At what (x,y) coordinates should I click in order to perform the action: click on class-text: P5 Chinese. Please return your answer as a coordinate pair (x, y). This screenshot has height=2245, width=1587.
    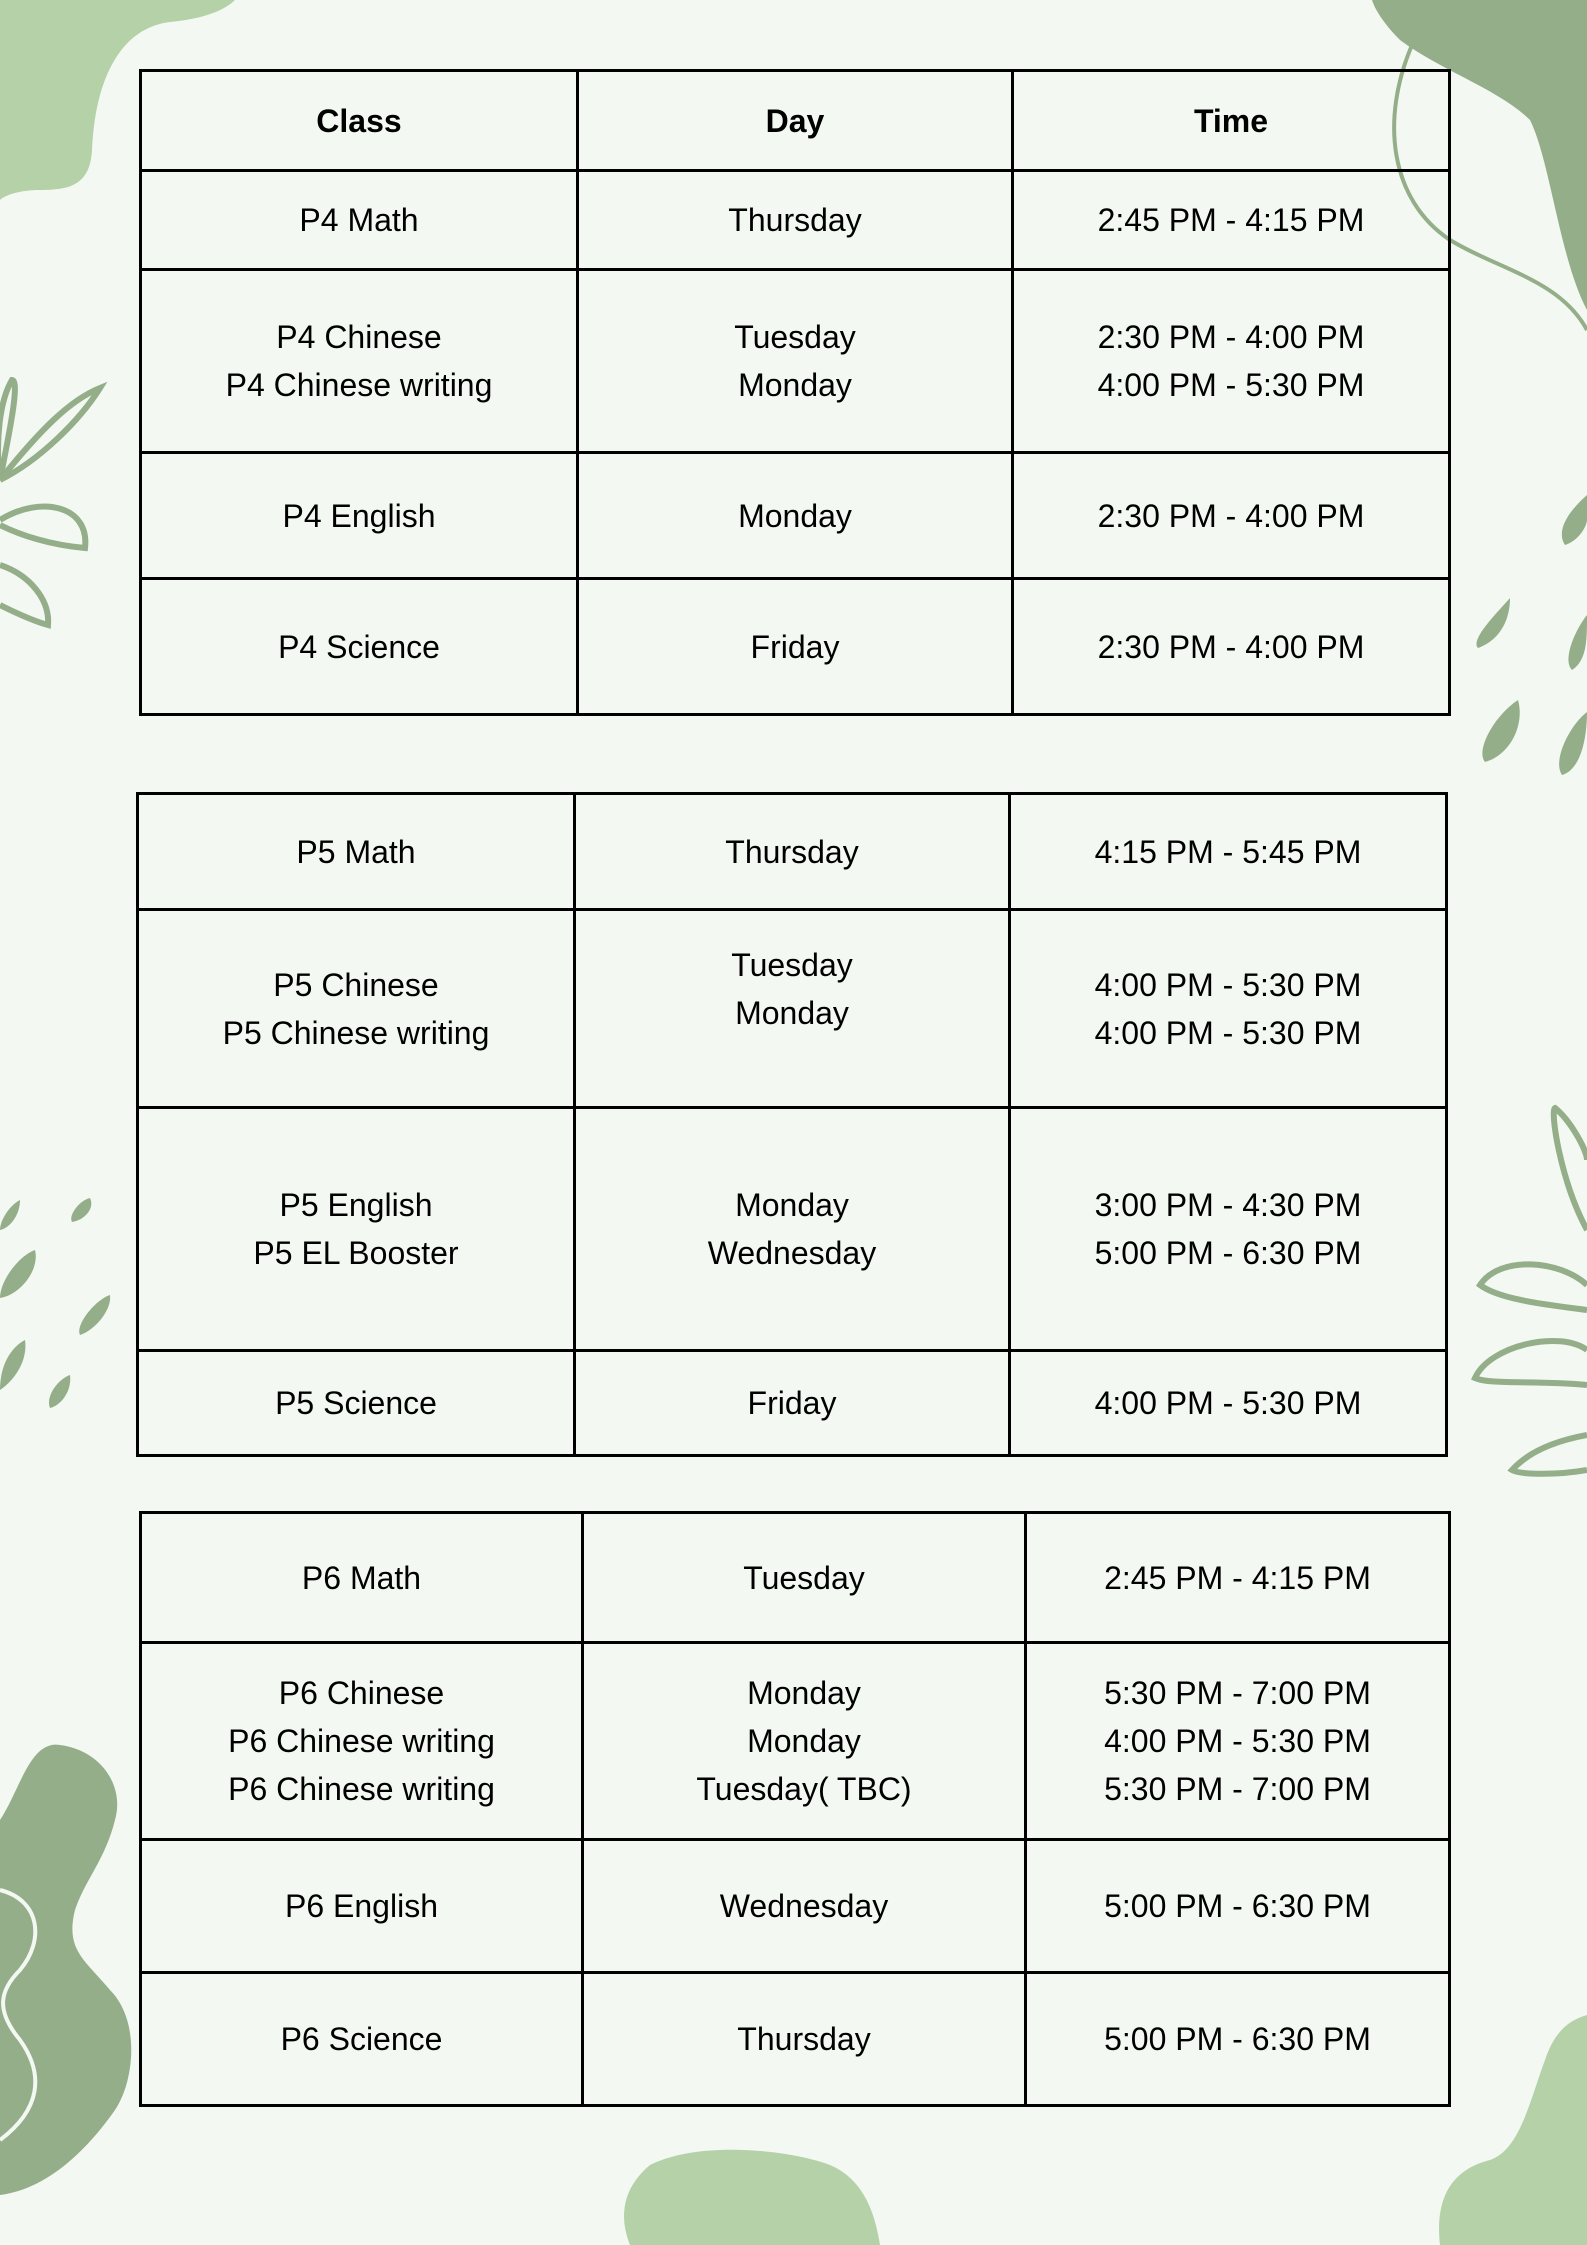
    Looking at the image, I should click on (356, 984).